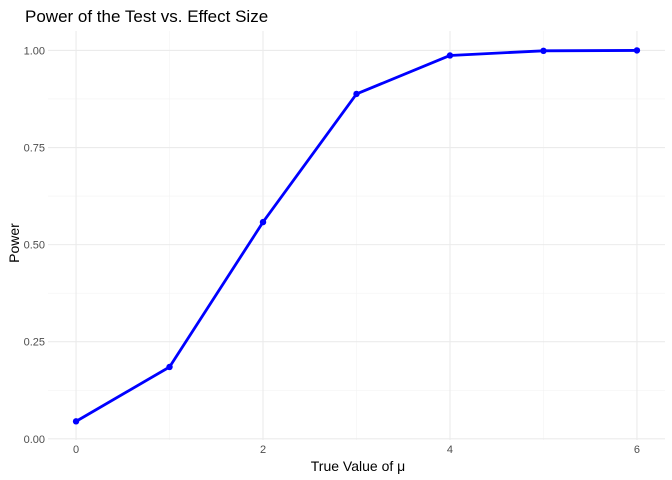  Describe the element at coordinates (34, 149) in the screenshot. I see `y-tick-label: 0.75` at that location.